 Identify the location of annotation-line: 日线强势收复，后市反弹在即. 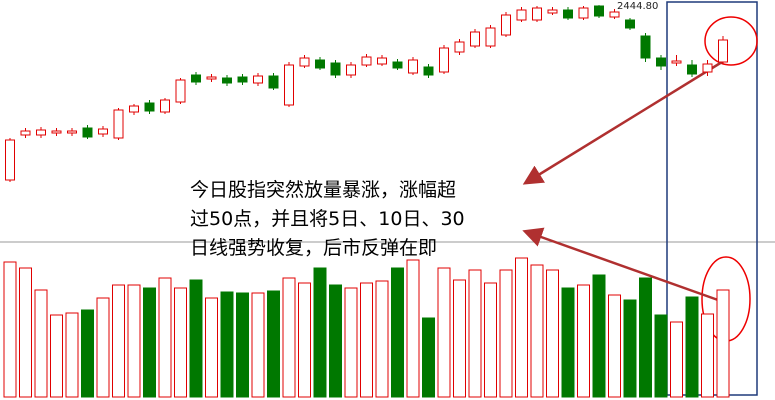
(313, 248).